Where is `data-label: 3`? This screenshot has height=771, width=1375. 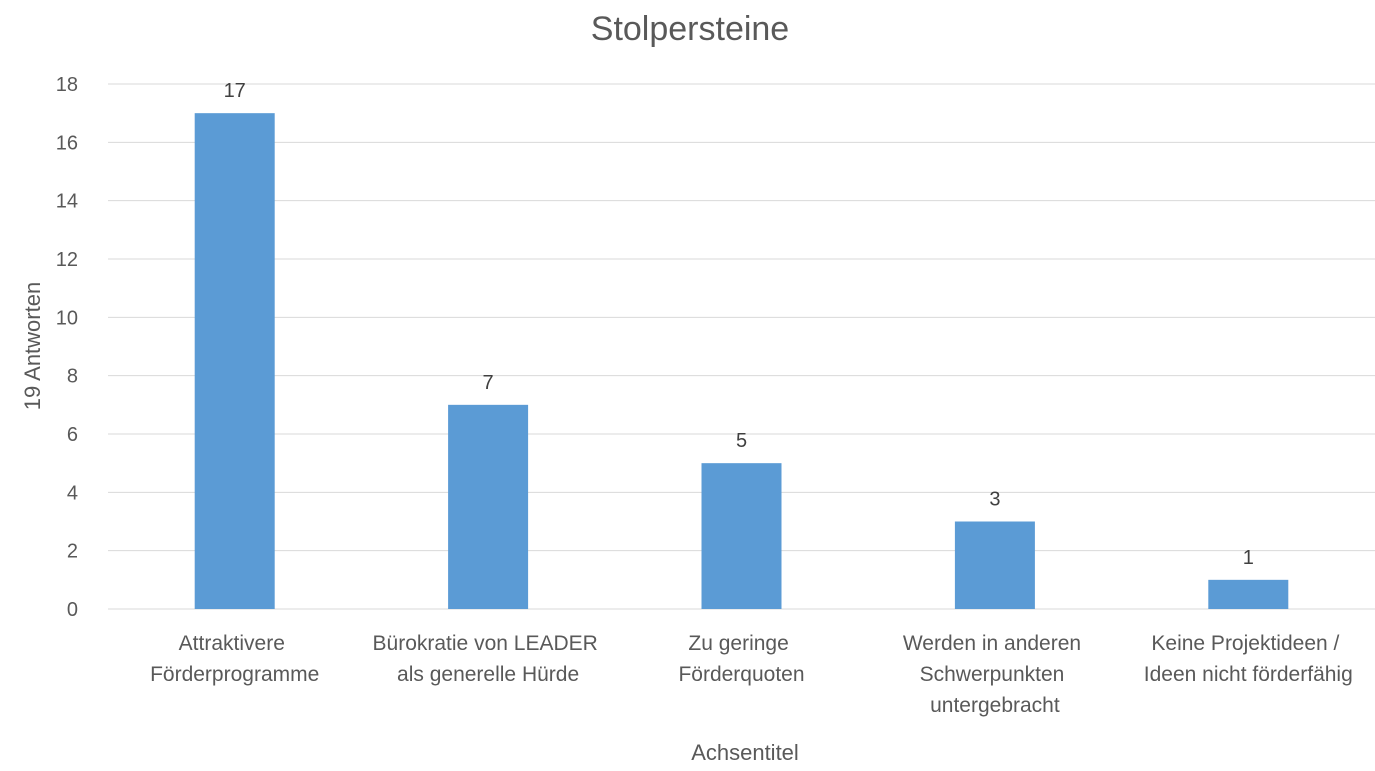 data-label: 3 is located at coordinates (994, 500).